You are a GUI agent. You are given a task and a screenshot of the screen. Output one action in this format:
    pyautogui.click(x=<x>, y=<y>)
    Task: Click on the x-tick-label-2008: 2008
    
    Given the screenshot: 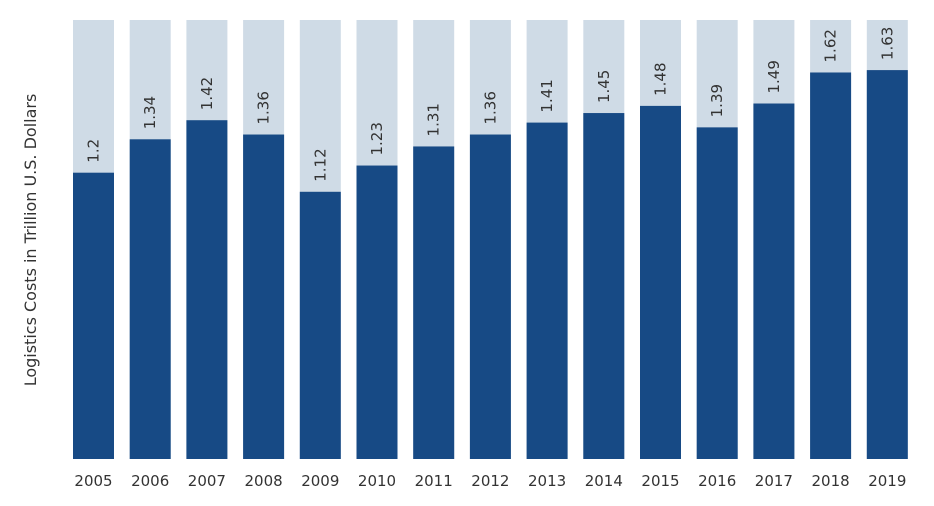 What is the action you would take?
    pyautogui.click(x=264, y=481)
    